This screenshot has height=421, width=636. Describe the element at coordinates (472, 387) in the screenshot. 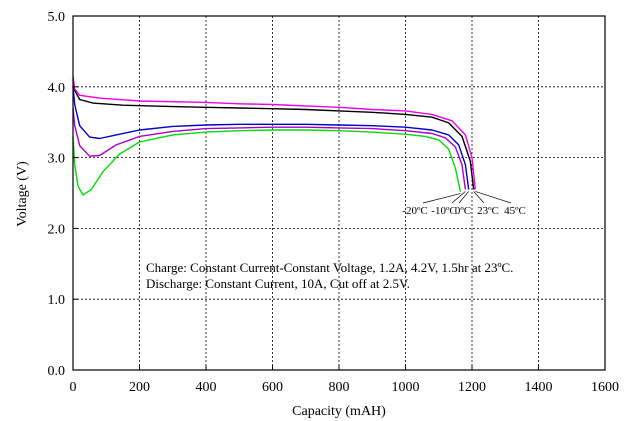

I see `x-tick-label: 1200` at that location.